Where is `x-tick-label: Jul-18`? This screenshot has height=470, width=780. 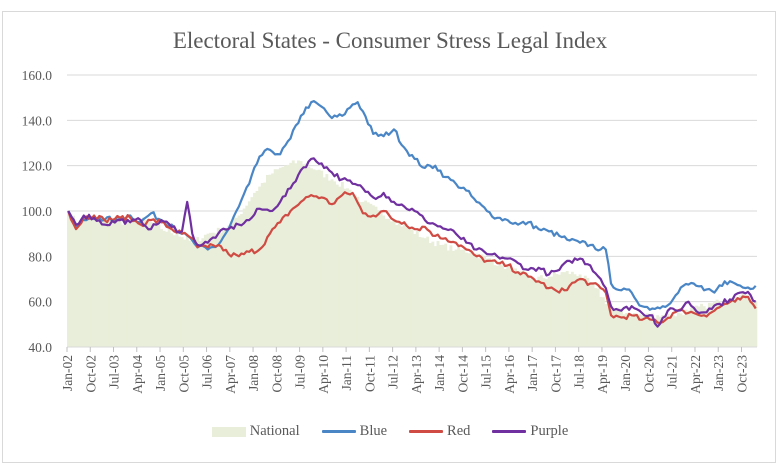 x-tick-label: Jul-18 is located at coordinates (579, 372).